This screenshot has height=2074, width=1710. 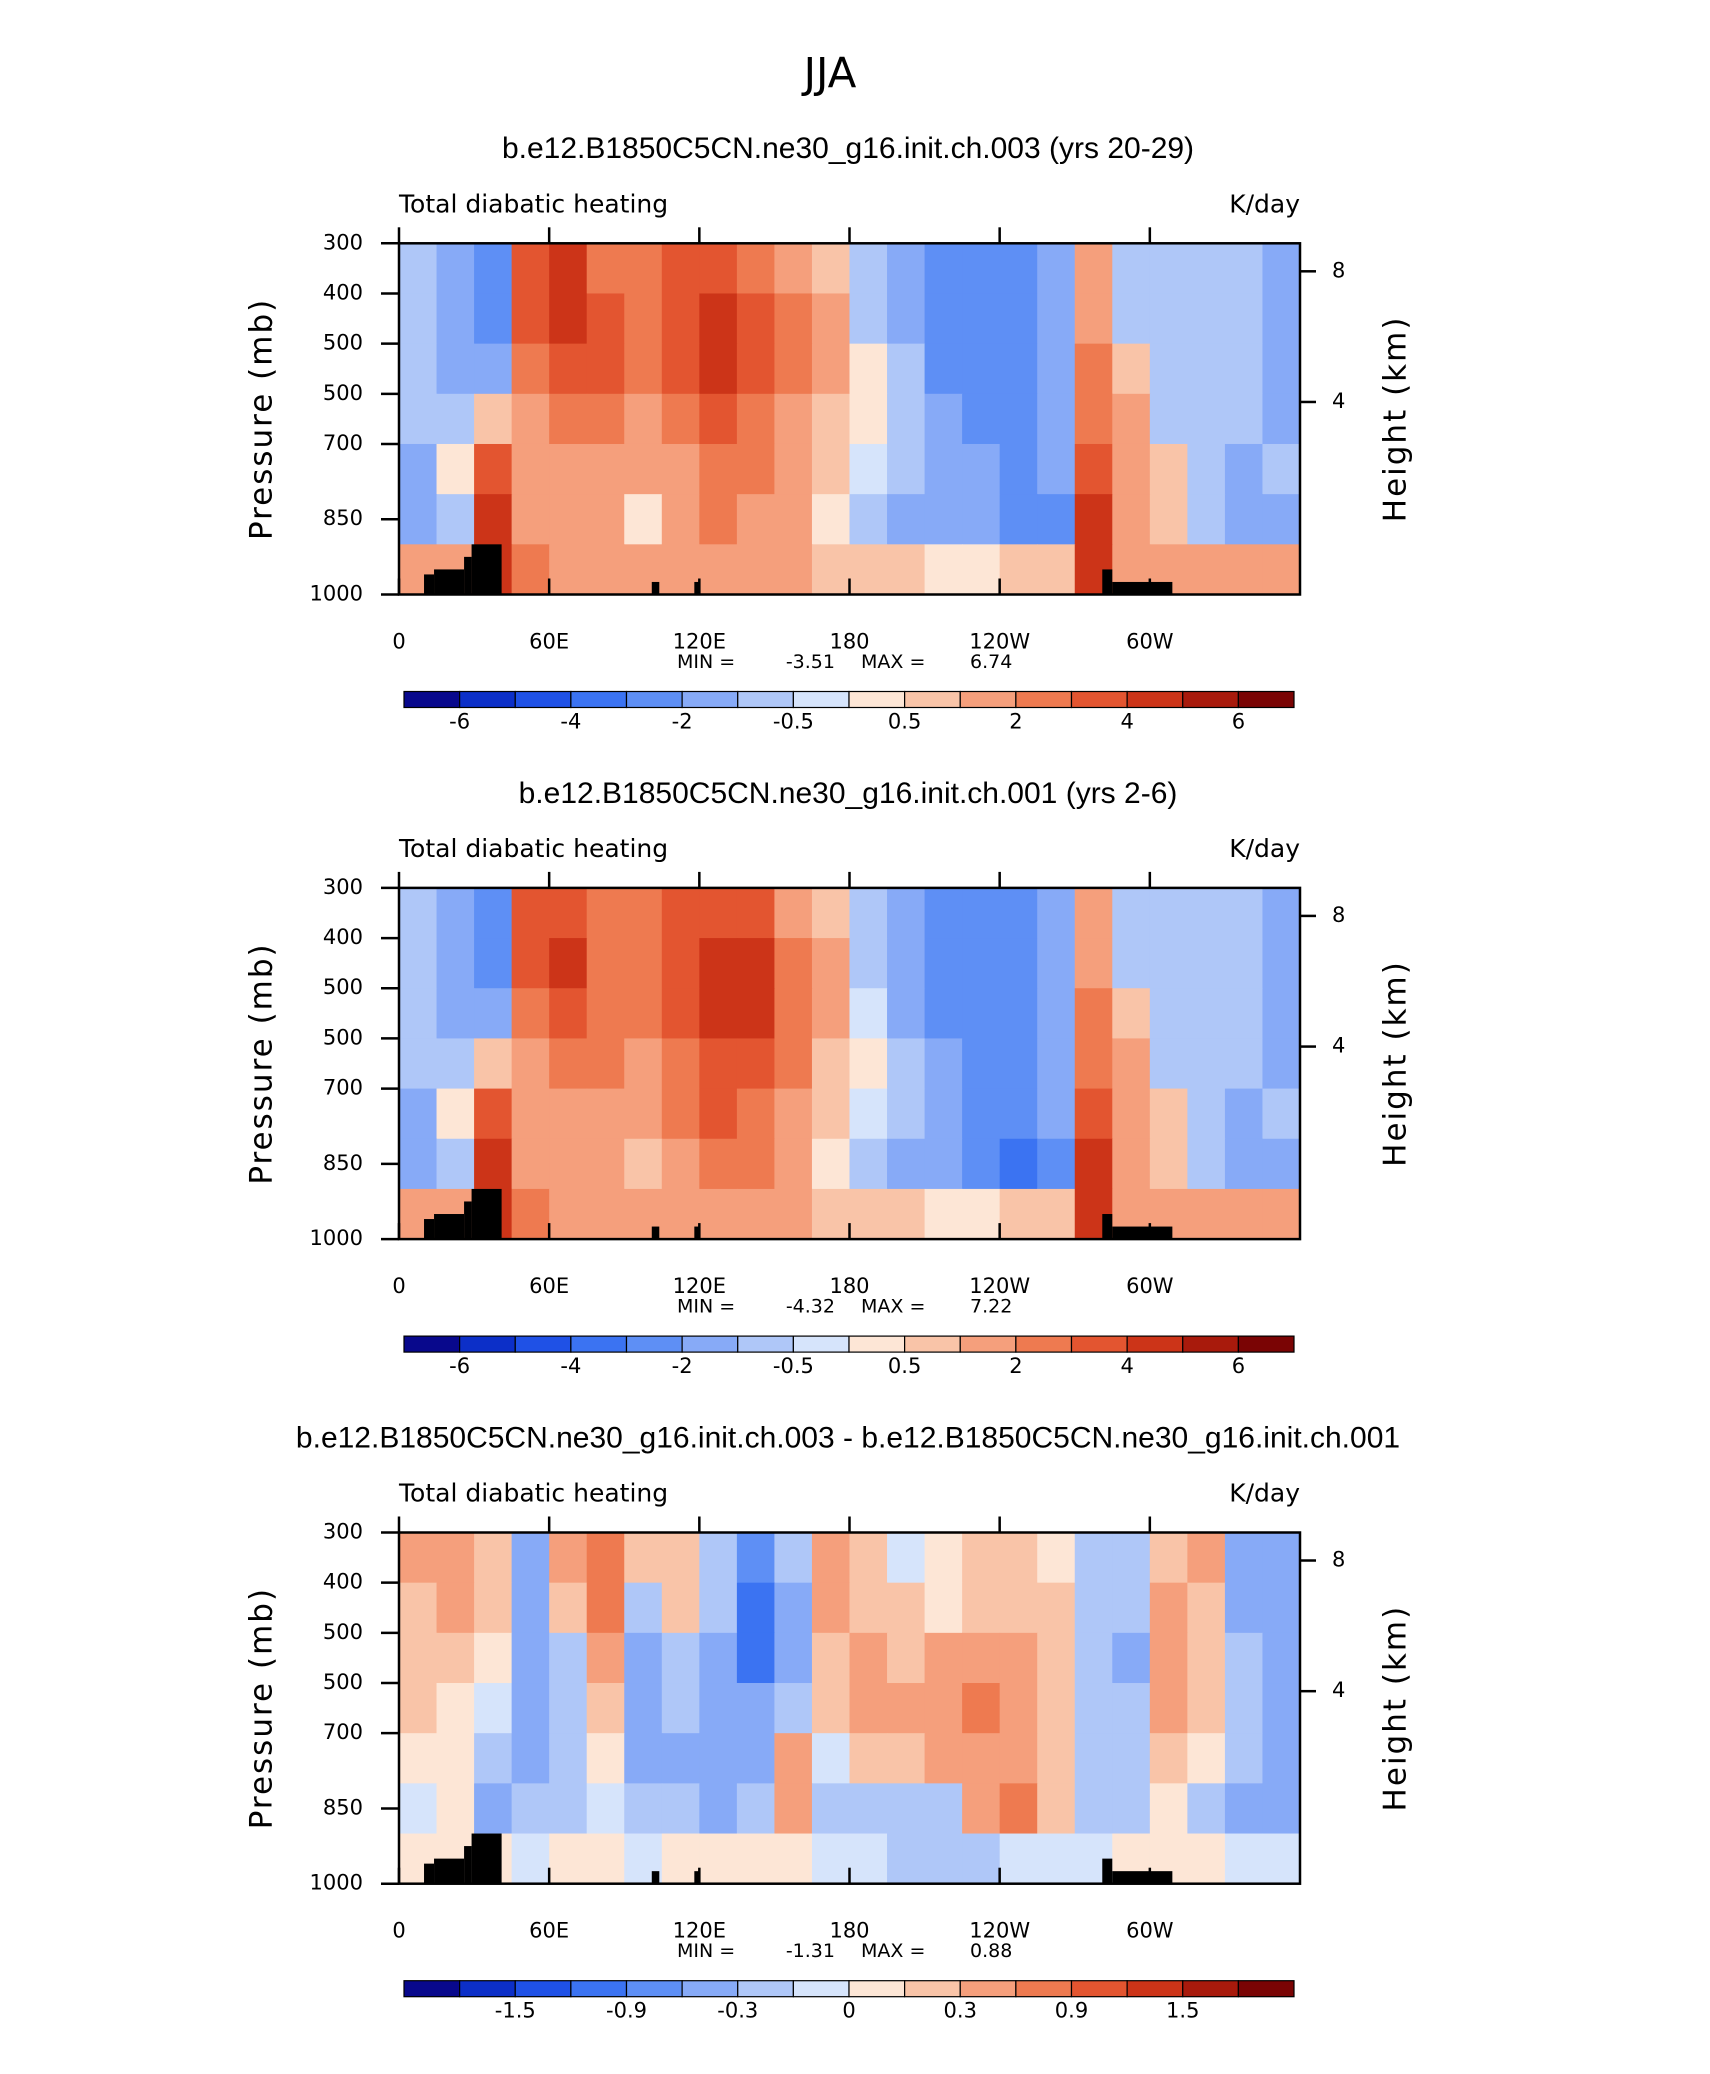 I want to click on x-tick-label: 60W, so click(x=1150, y=1931).